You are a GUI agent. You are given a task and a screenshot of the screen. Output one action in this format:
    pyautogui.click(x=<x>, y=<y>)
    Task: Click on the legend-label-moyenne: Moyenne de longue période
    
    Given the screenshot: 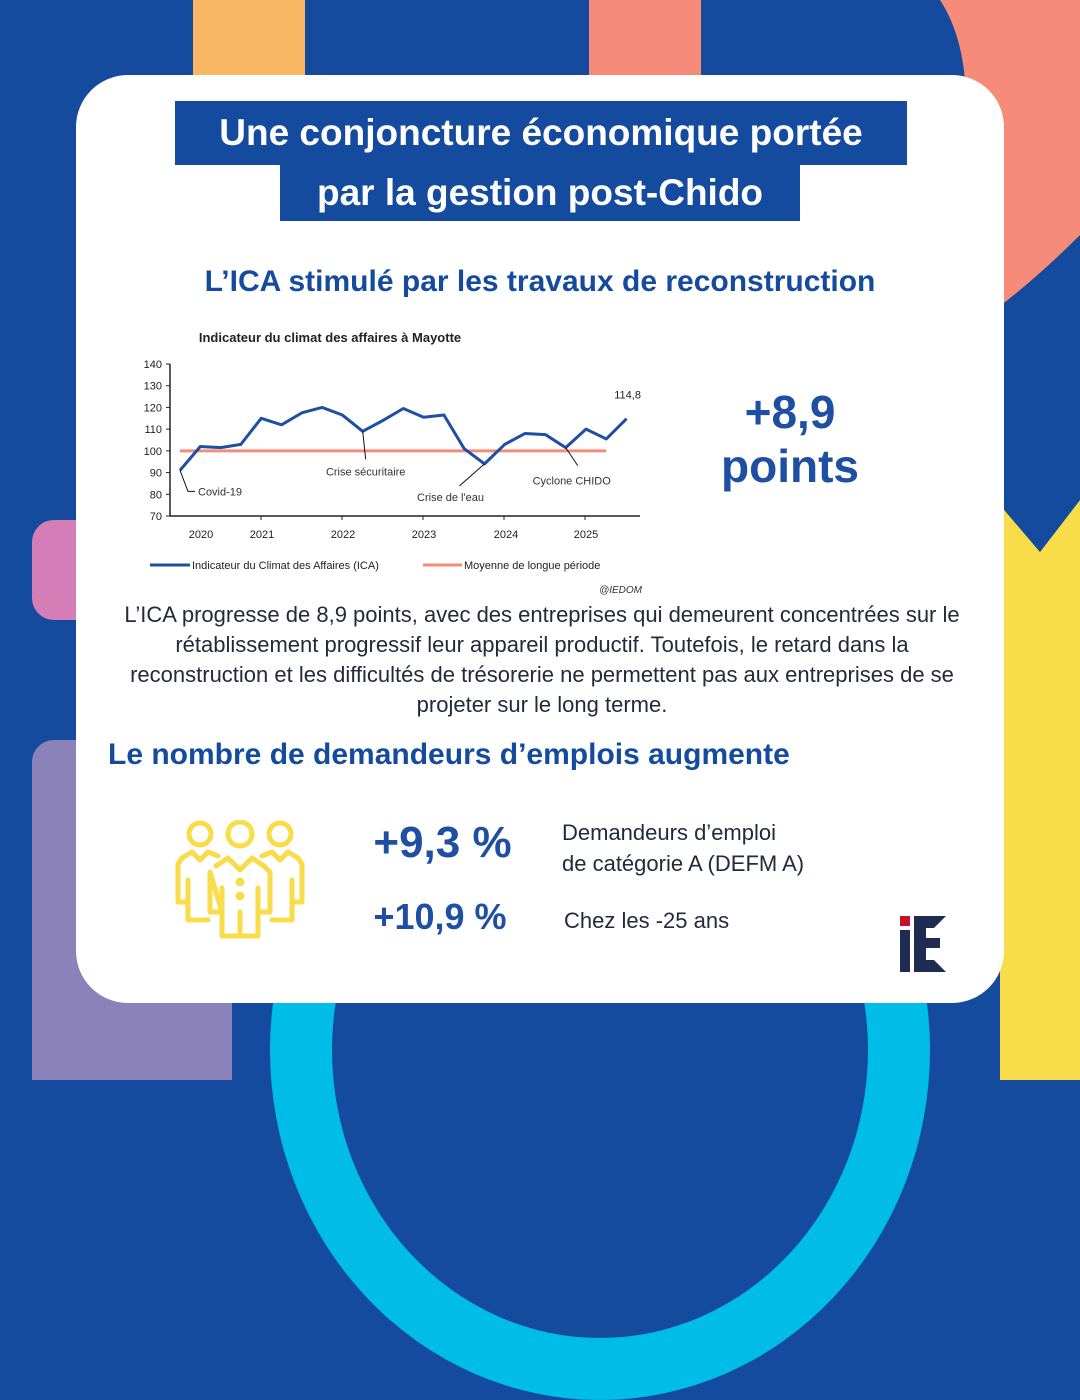 What is the action you would take?
    pyautogui.click(x=532, y=566)
    